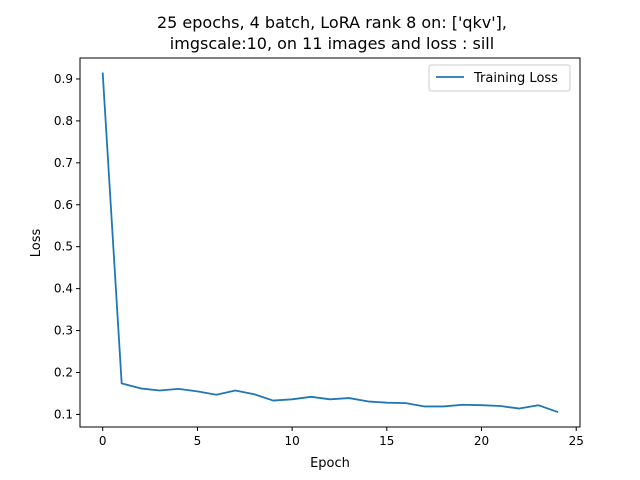  I want to click on legend-box, so click(499, 78).